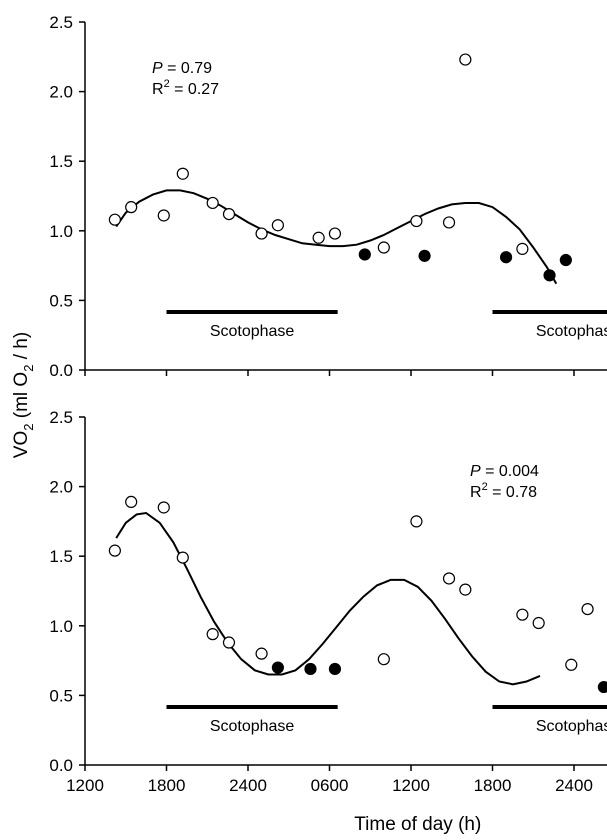  I want to click on r-squared-text: R2 = 0.27, so click(185, 88).